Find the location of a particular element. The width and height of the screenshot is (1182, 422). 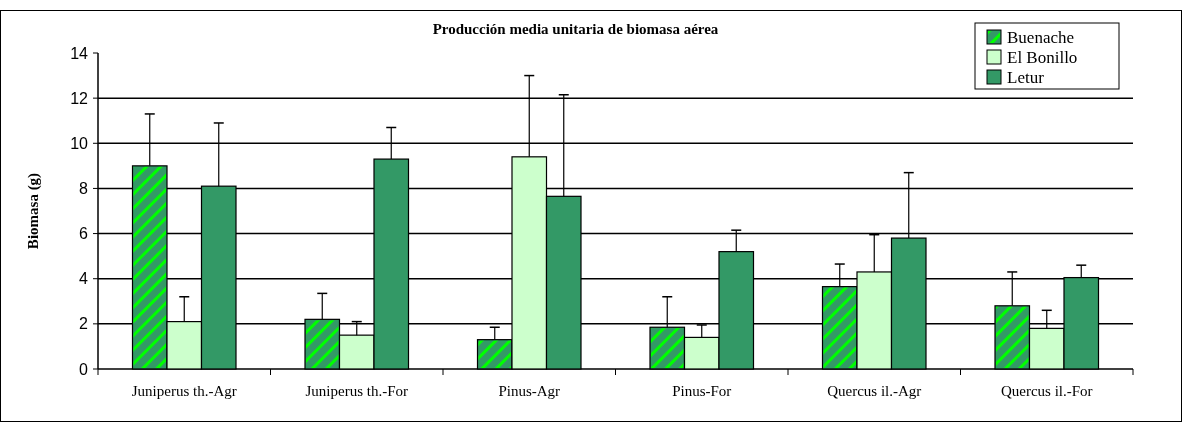

y-tick-label: 14 is located at coordinates (79, 53).